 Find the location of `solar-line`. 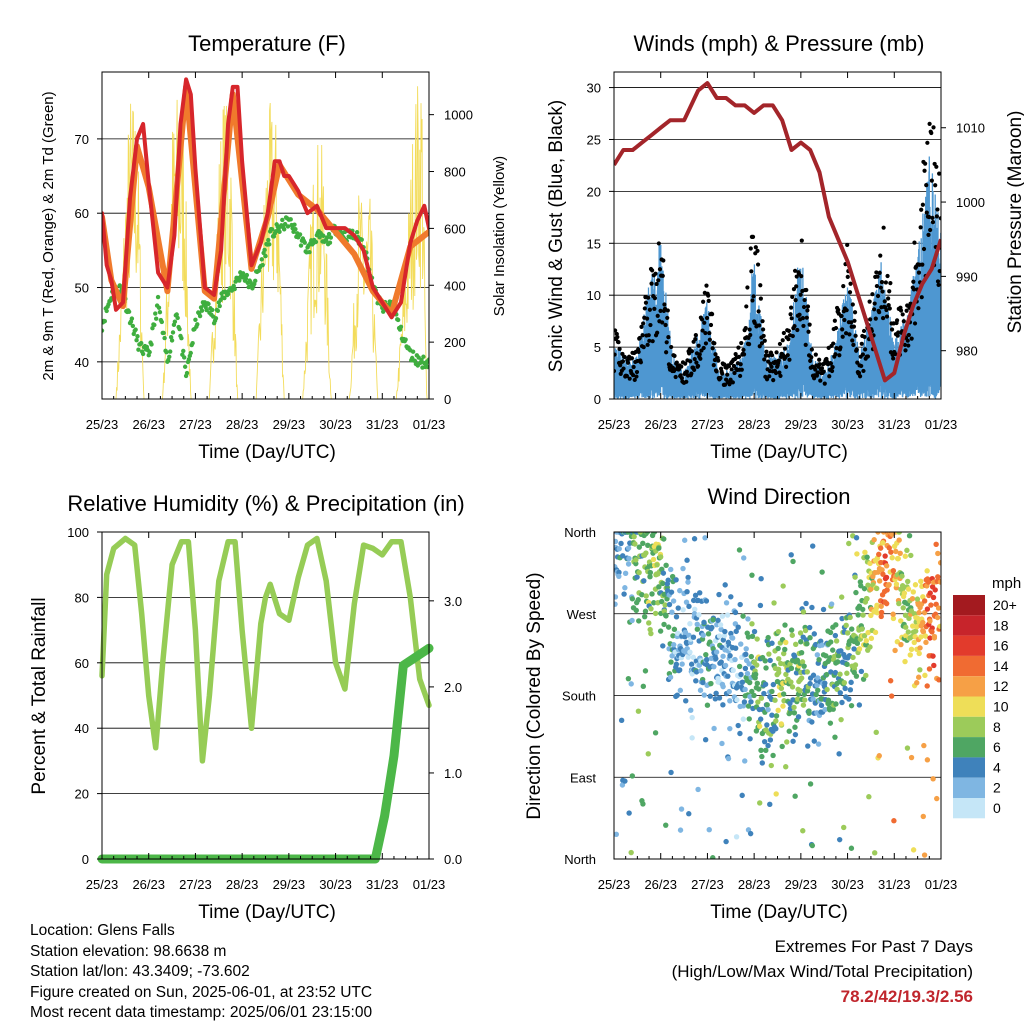

solar-line is located at coordinates (265, 242).